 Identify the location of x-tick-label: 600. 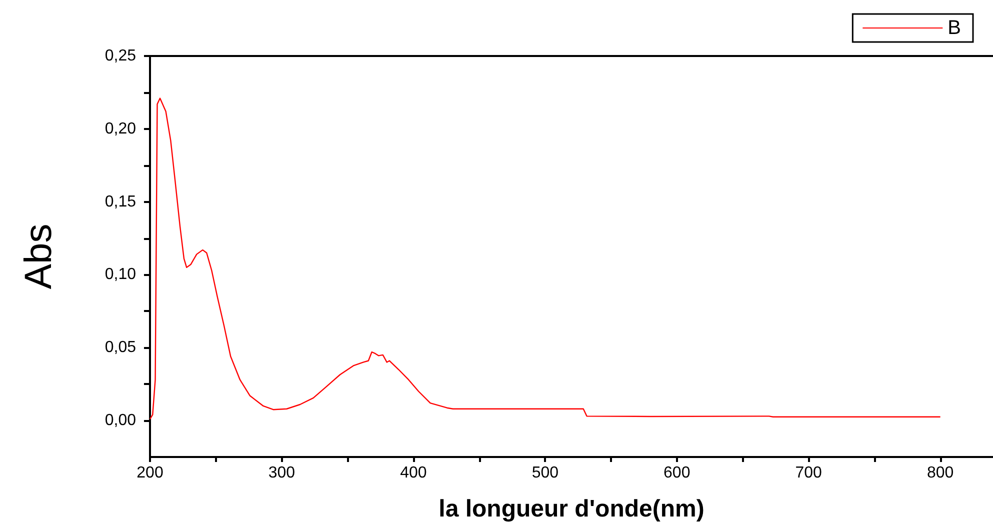
(677, 473).